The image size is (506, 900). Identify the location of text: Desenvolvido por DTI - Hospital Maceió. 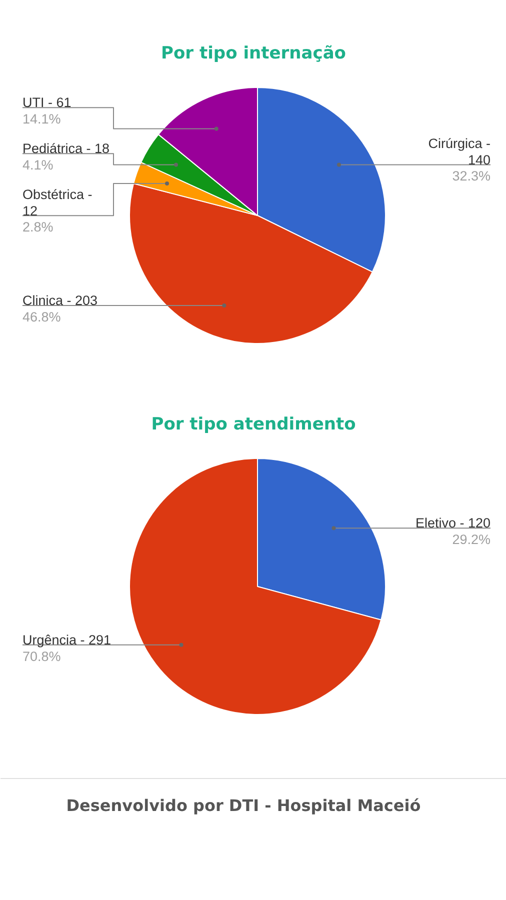
(243, 805).